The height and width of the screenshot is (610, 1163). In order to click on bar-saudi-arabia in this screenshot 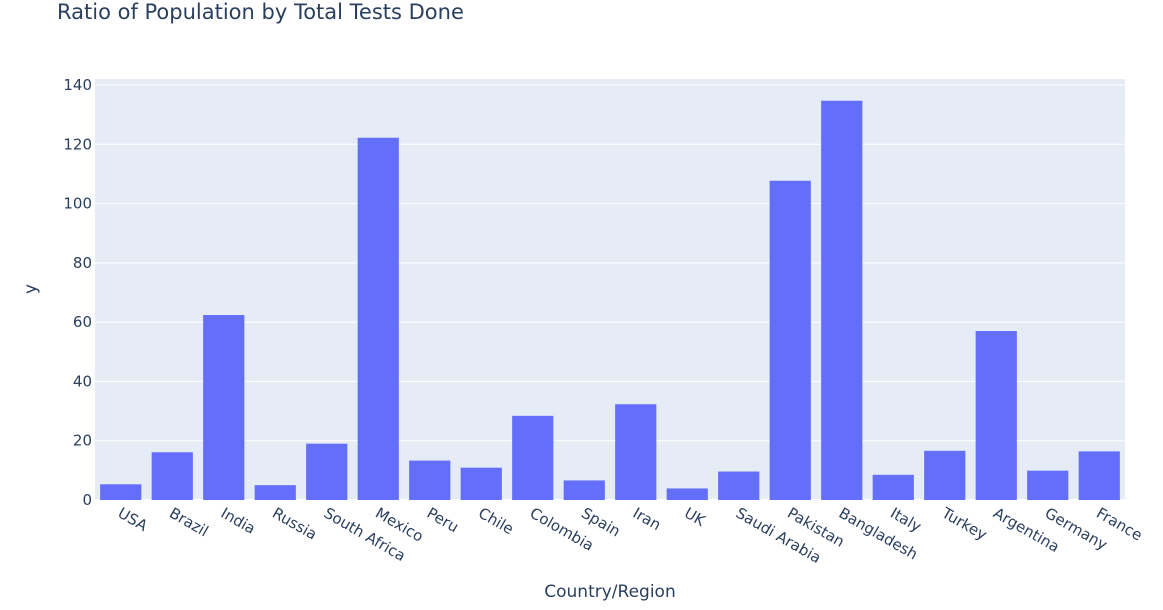, I will do `click(739, 485)`.